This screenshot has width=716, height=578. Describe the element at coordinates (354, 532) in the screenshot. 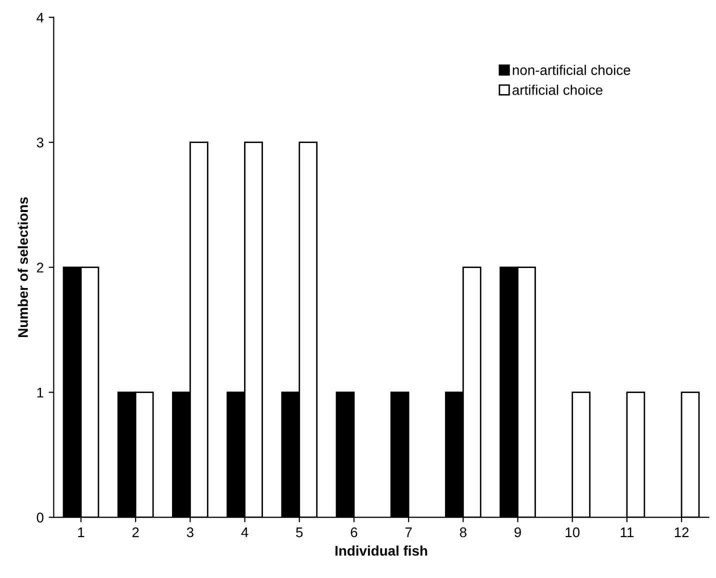

I see `x-tick-label: 6` at that location.